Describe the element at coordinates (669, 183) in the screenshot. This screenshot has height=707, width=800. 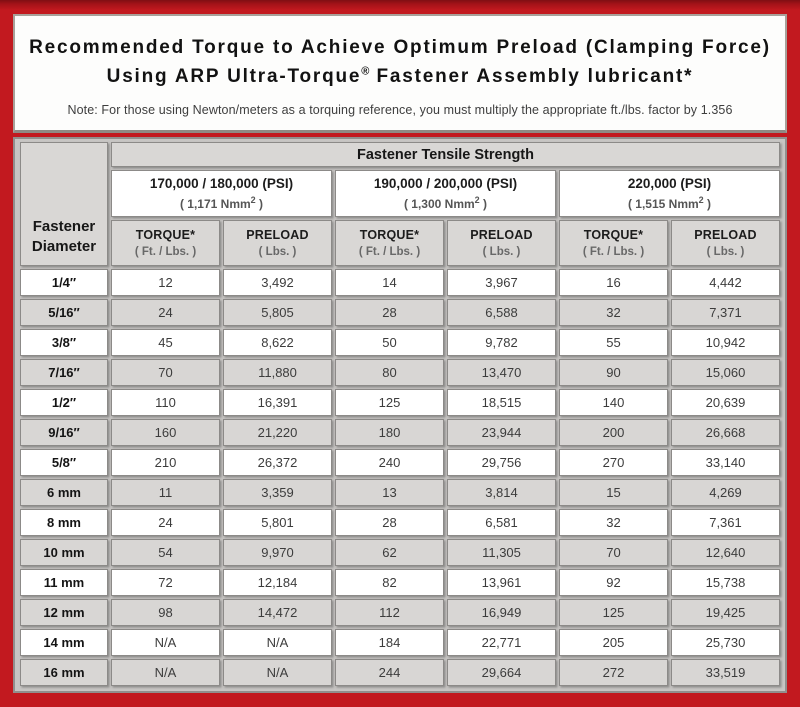
I see `psi-group-label: 220,000 (PSI)` at that location.